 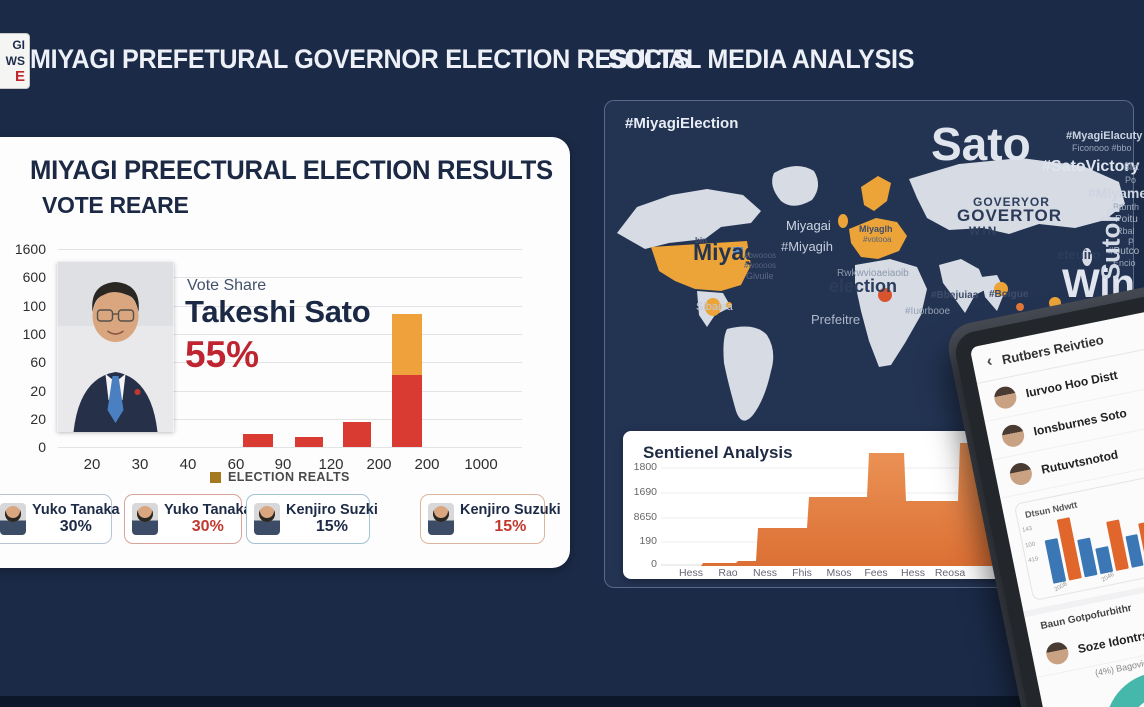 What do you see at coordinates (1131, 180) in the screenshot?
I see `word-label: Po` at bounding box center [1131, 180].